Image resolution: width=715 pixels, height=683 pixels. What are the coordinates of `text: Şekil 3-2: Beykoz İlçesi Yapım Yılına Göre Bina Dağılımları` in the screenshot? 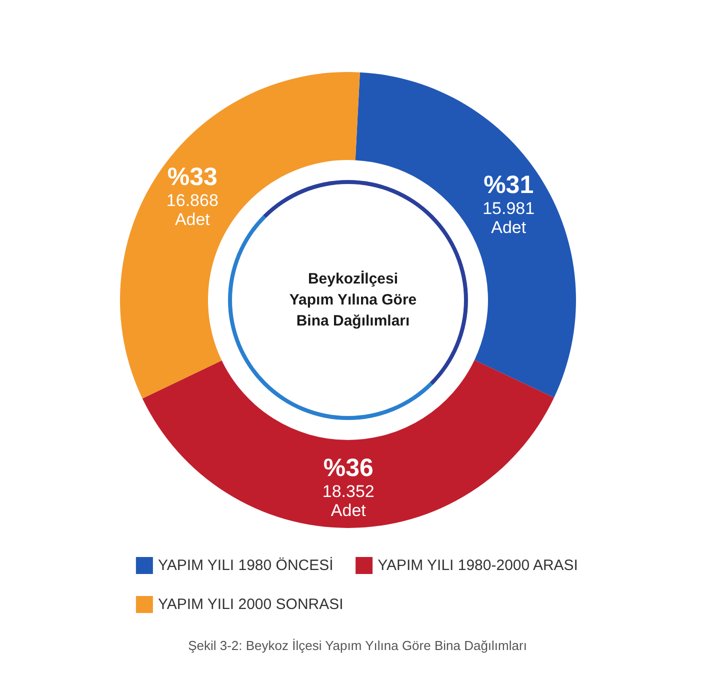 It's located at (357, 645).